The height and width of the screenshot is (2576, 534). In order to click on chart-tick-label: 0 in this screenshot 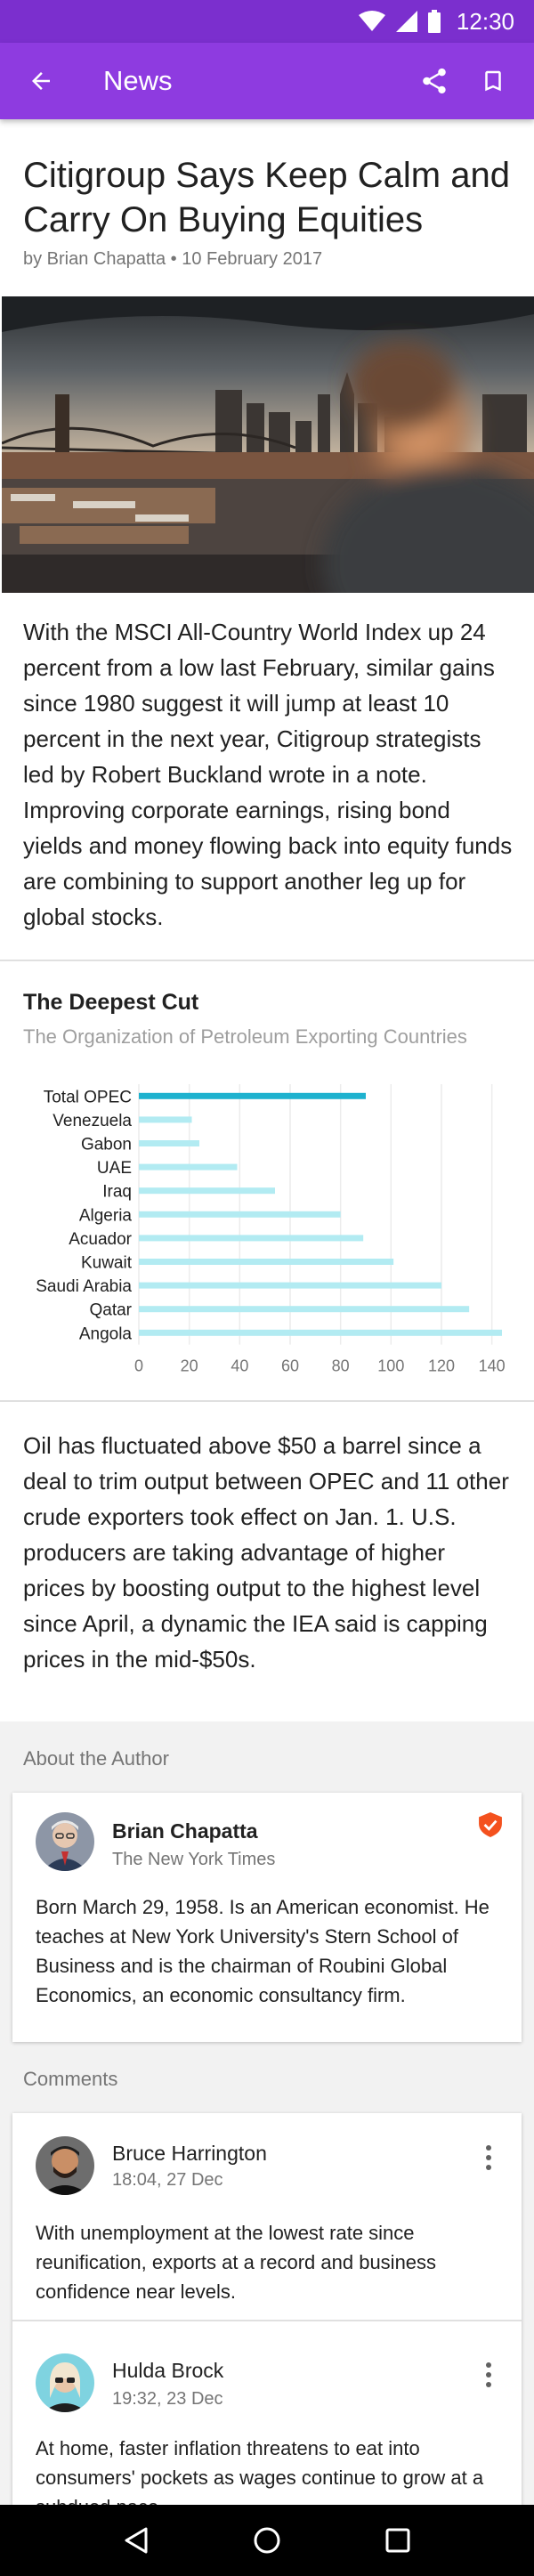, I will do `click(139, 1366)`.